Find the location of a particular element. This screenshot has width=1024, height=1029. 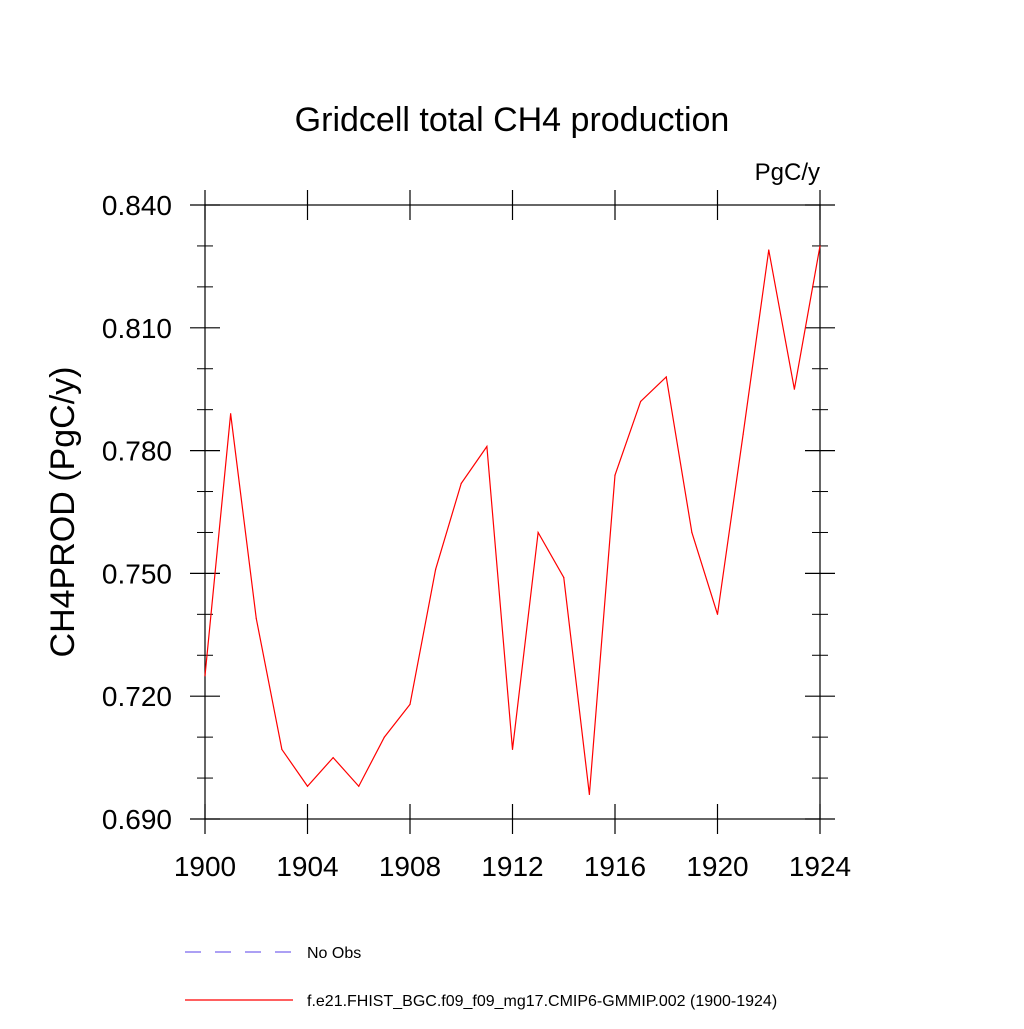

x-tick-label: 1916 is located at coordinates (615, 866).